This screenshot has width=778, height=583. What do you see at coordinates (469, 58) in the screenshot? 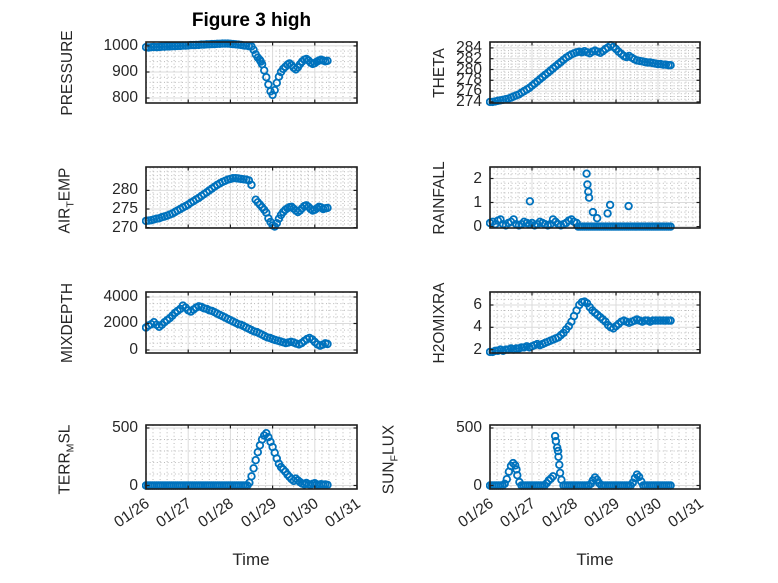
I see `y-tick-label: 282` at bounding box center [469, 58].